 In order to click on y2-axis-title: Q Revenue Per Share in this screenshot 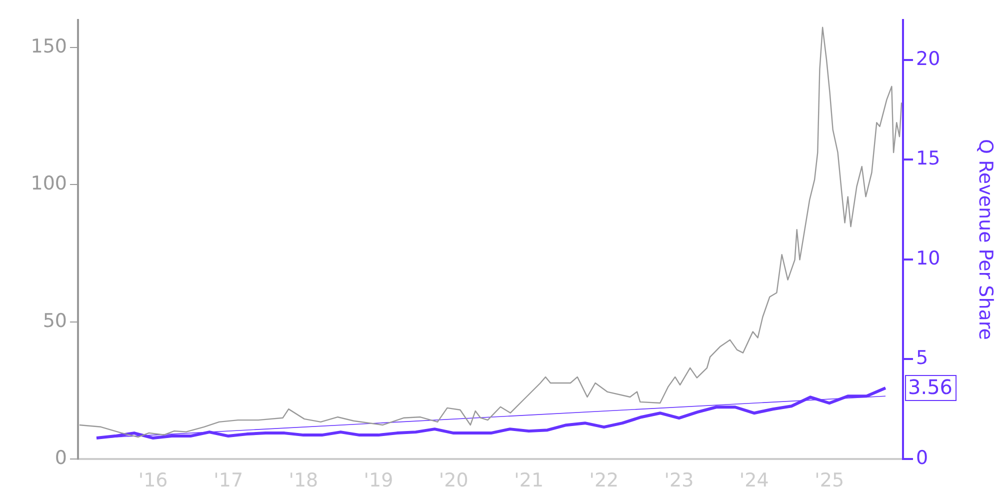, I will do `click(985, 239)`.